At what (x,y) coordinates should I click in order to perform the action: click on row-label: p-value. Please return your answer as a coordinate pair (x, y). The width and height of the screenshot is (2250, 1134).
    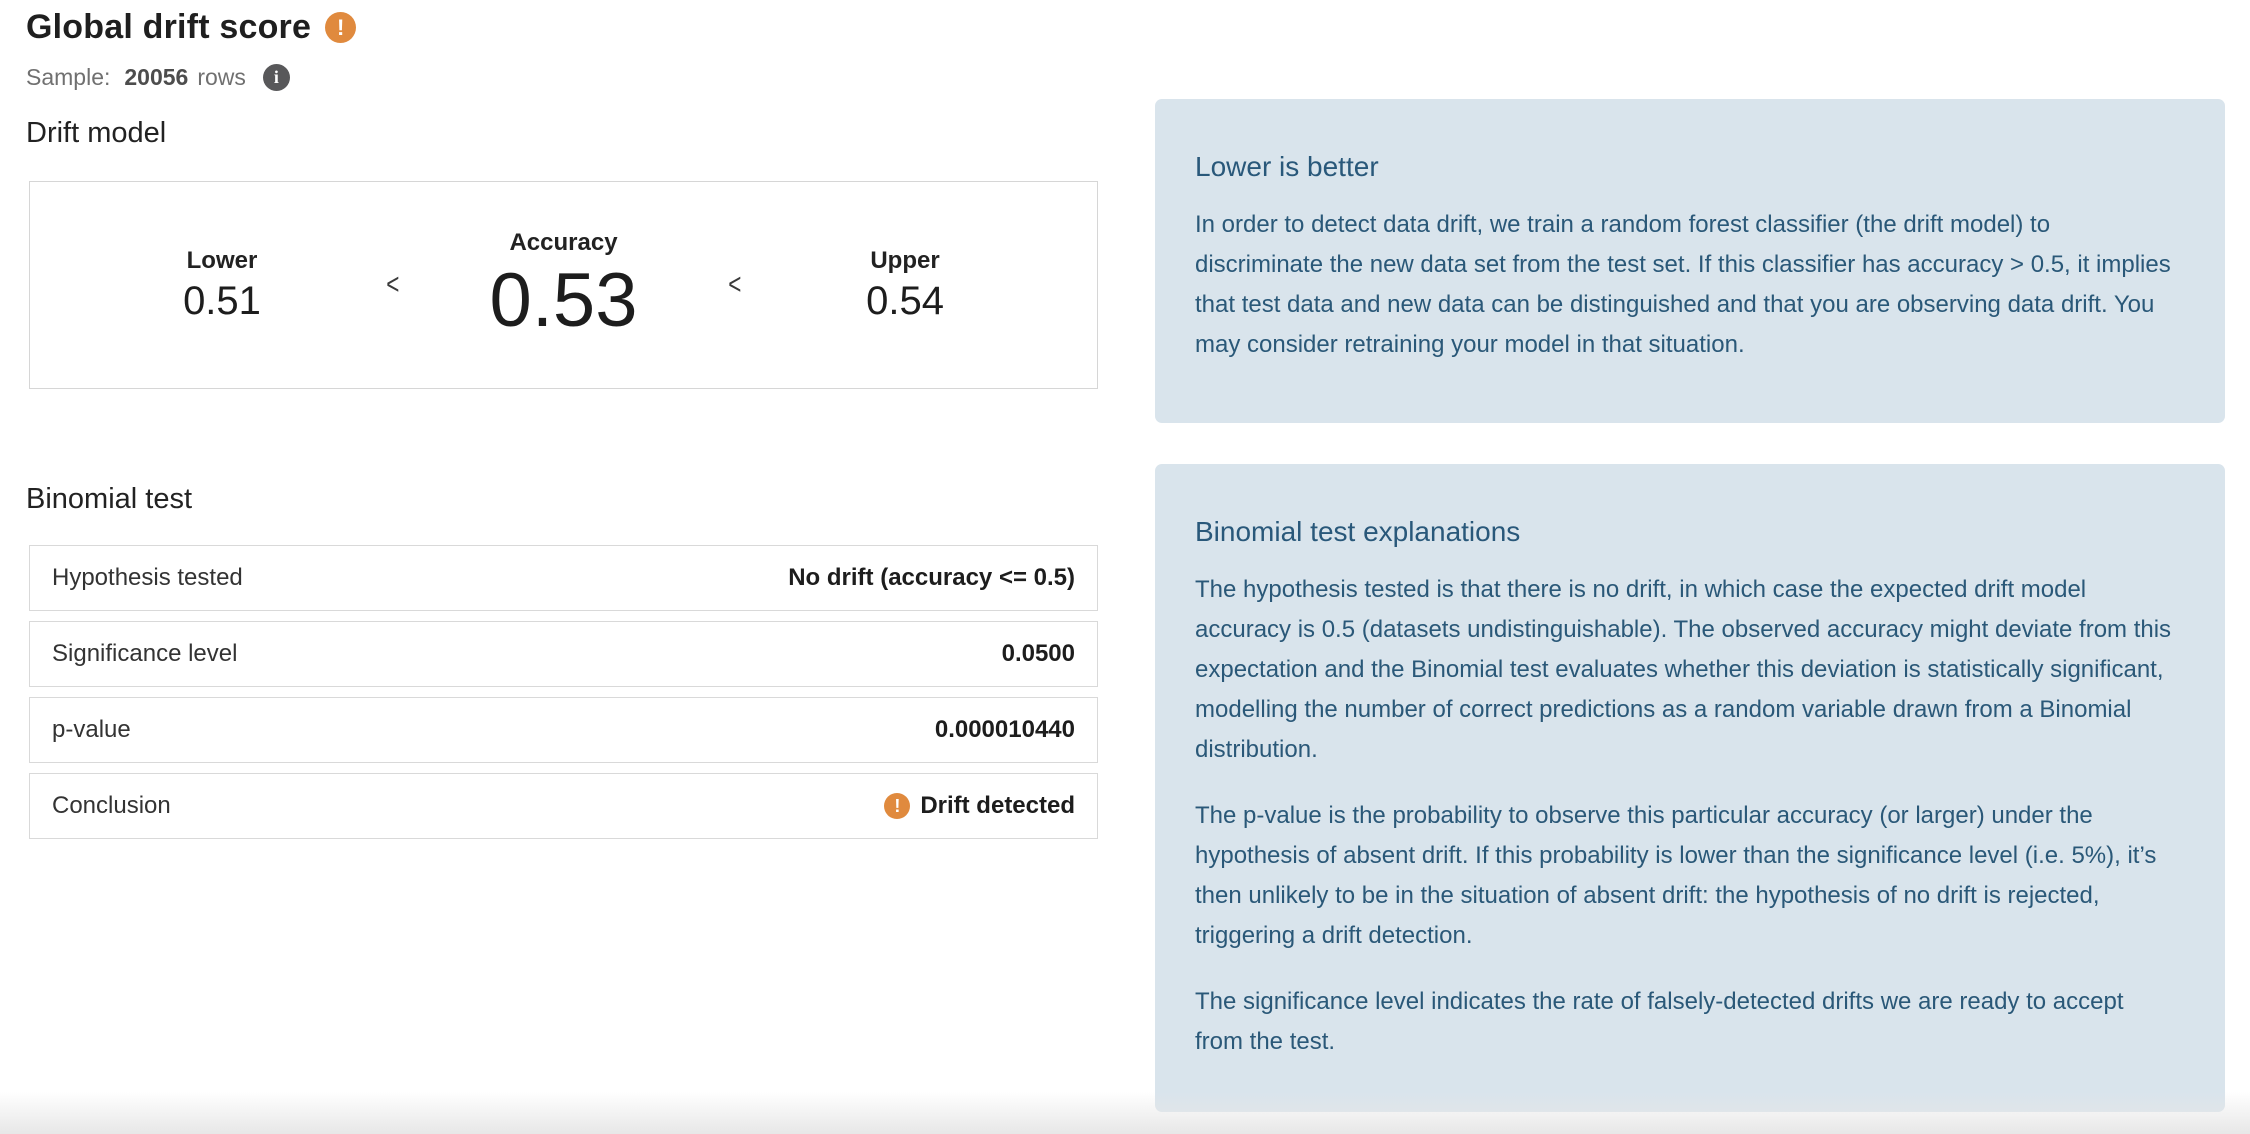
    Looking at the image, I should click on (91, 729).